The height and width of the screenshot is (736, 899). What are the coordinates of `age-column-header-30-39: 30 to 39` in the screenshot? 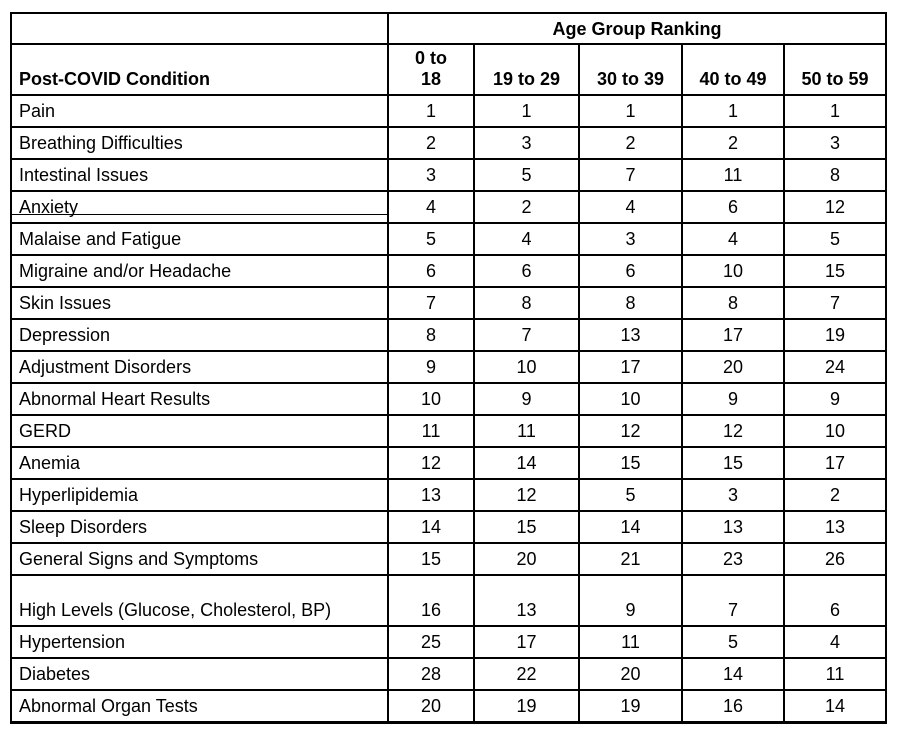 It's located at (630, 69).